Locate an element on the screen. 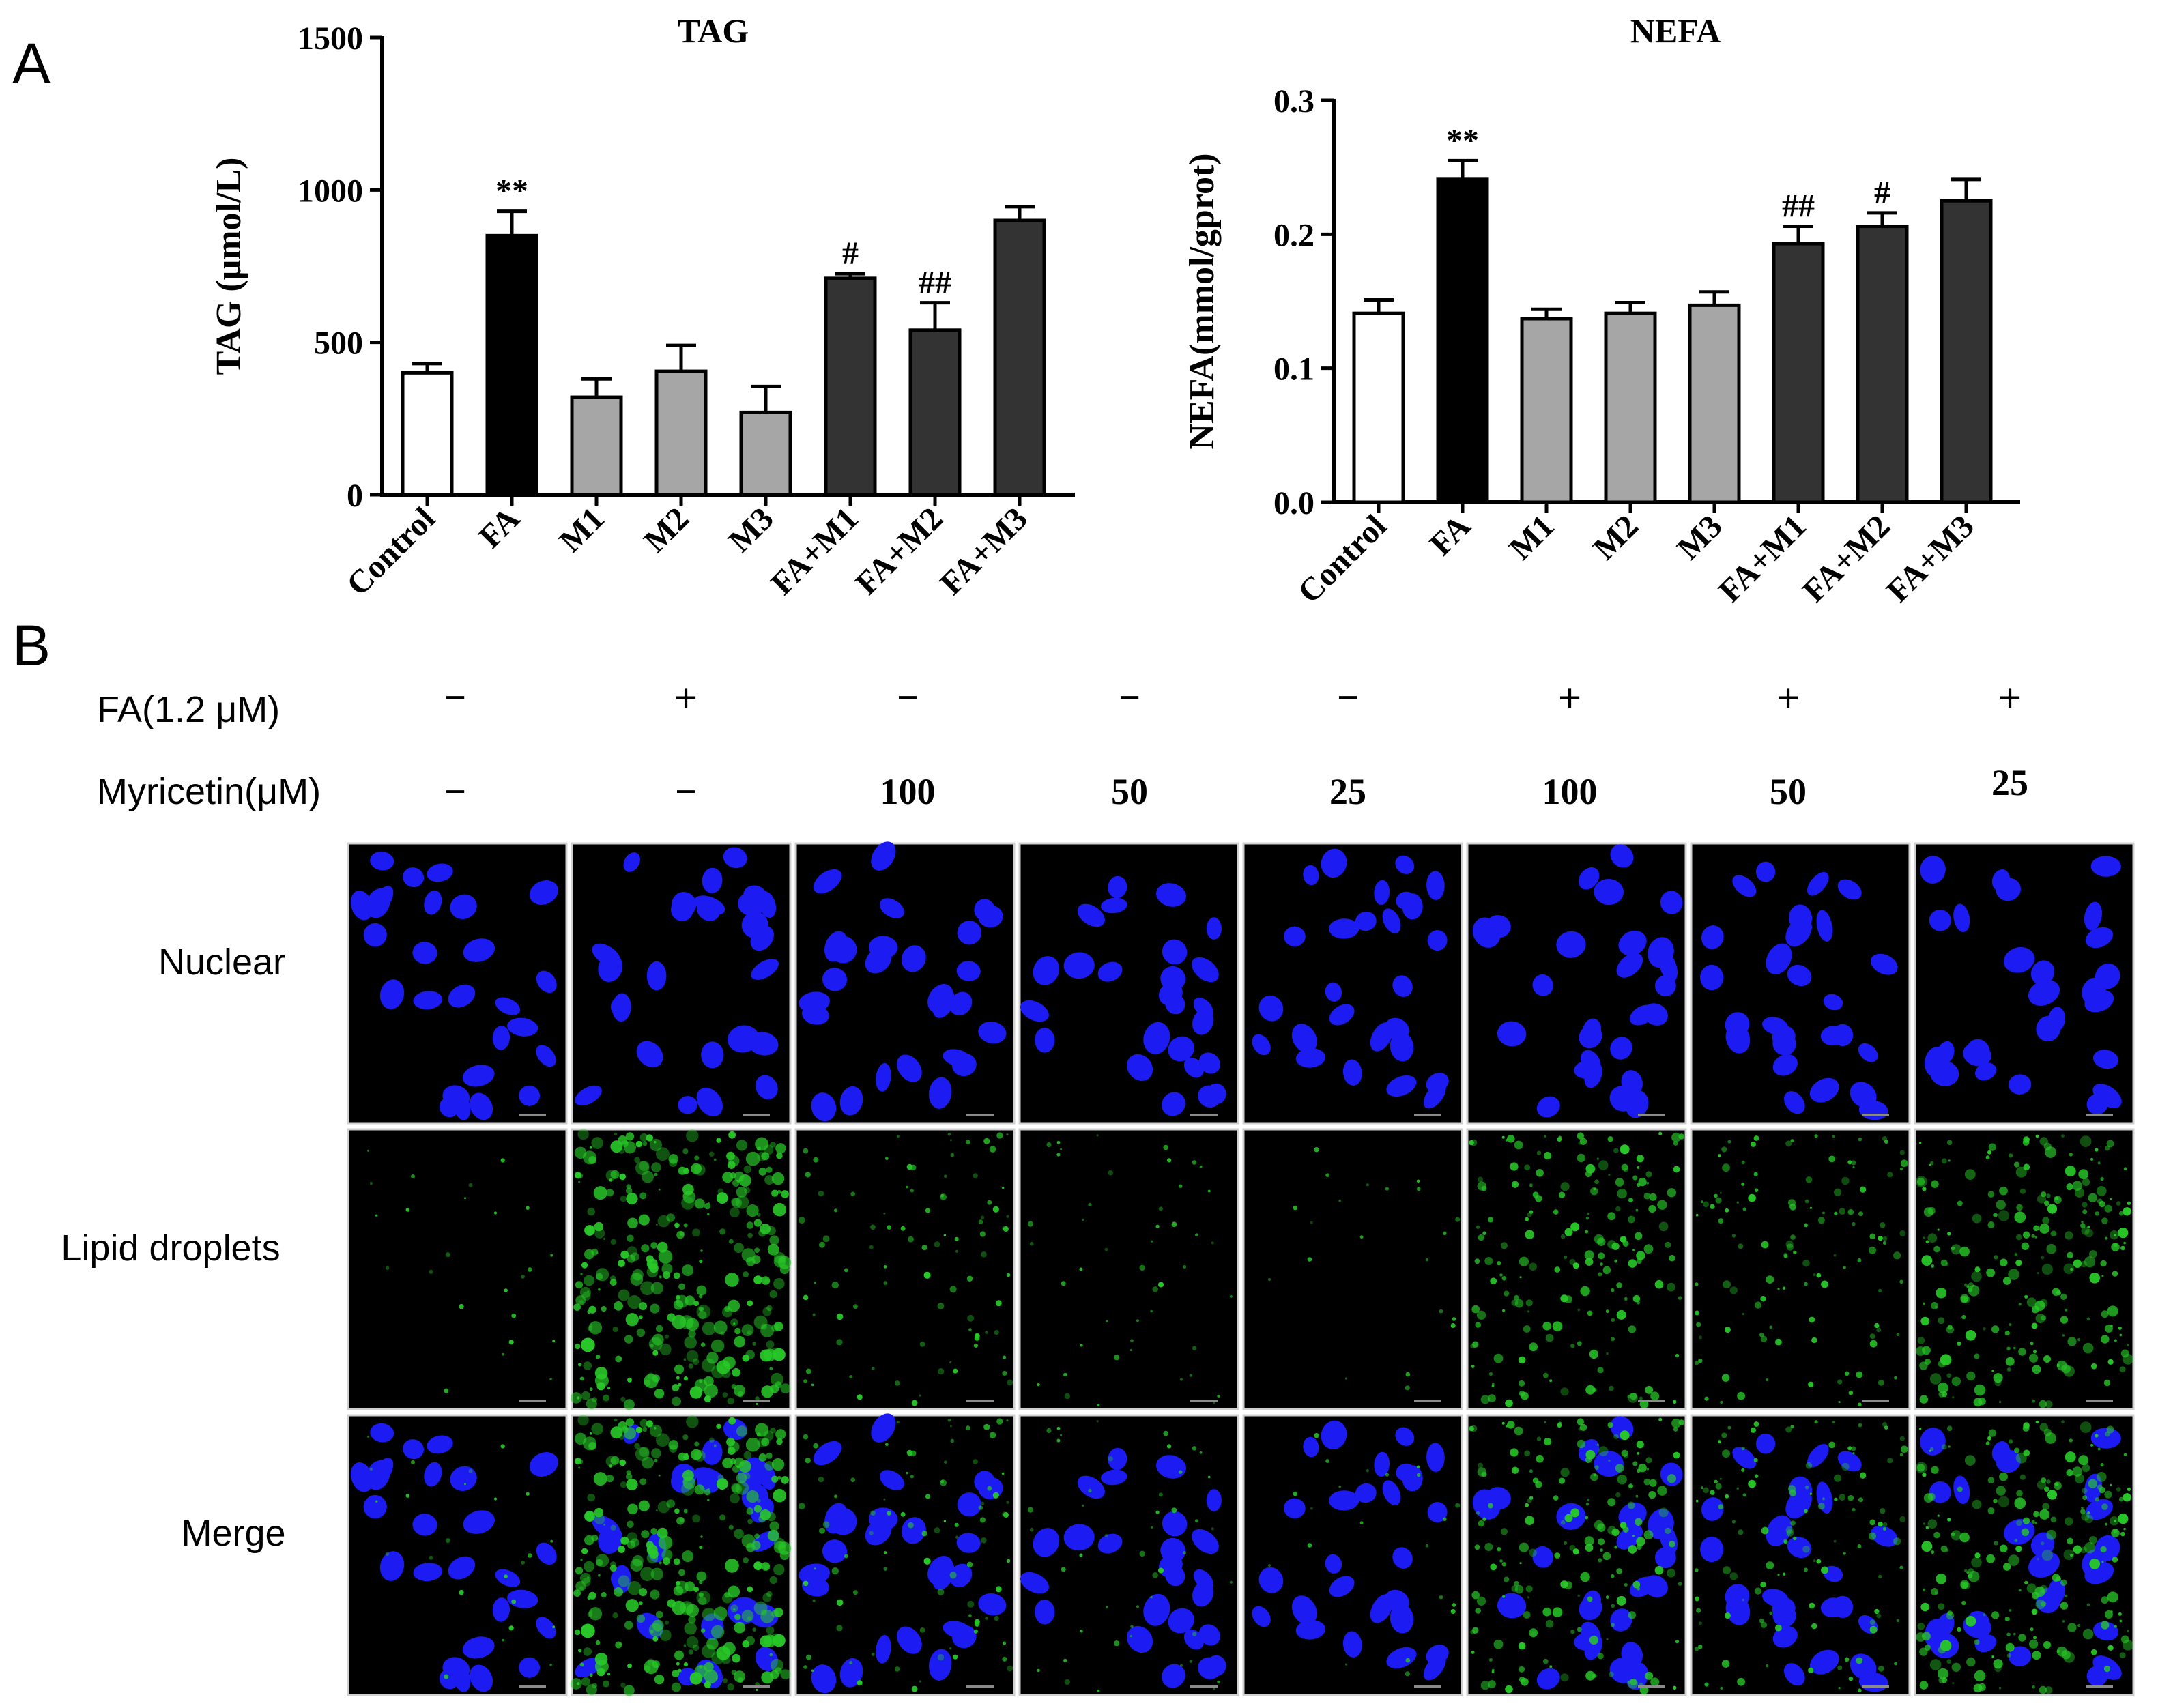  y-axis-label: TAG (μmol/L) is located at coordinates (229, 267).